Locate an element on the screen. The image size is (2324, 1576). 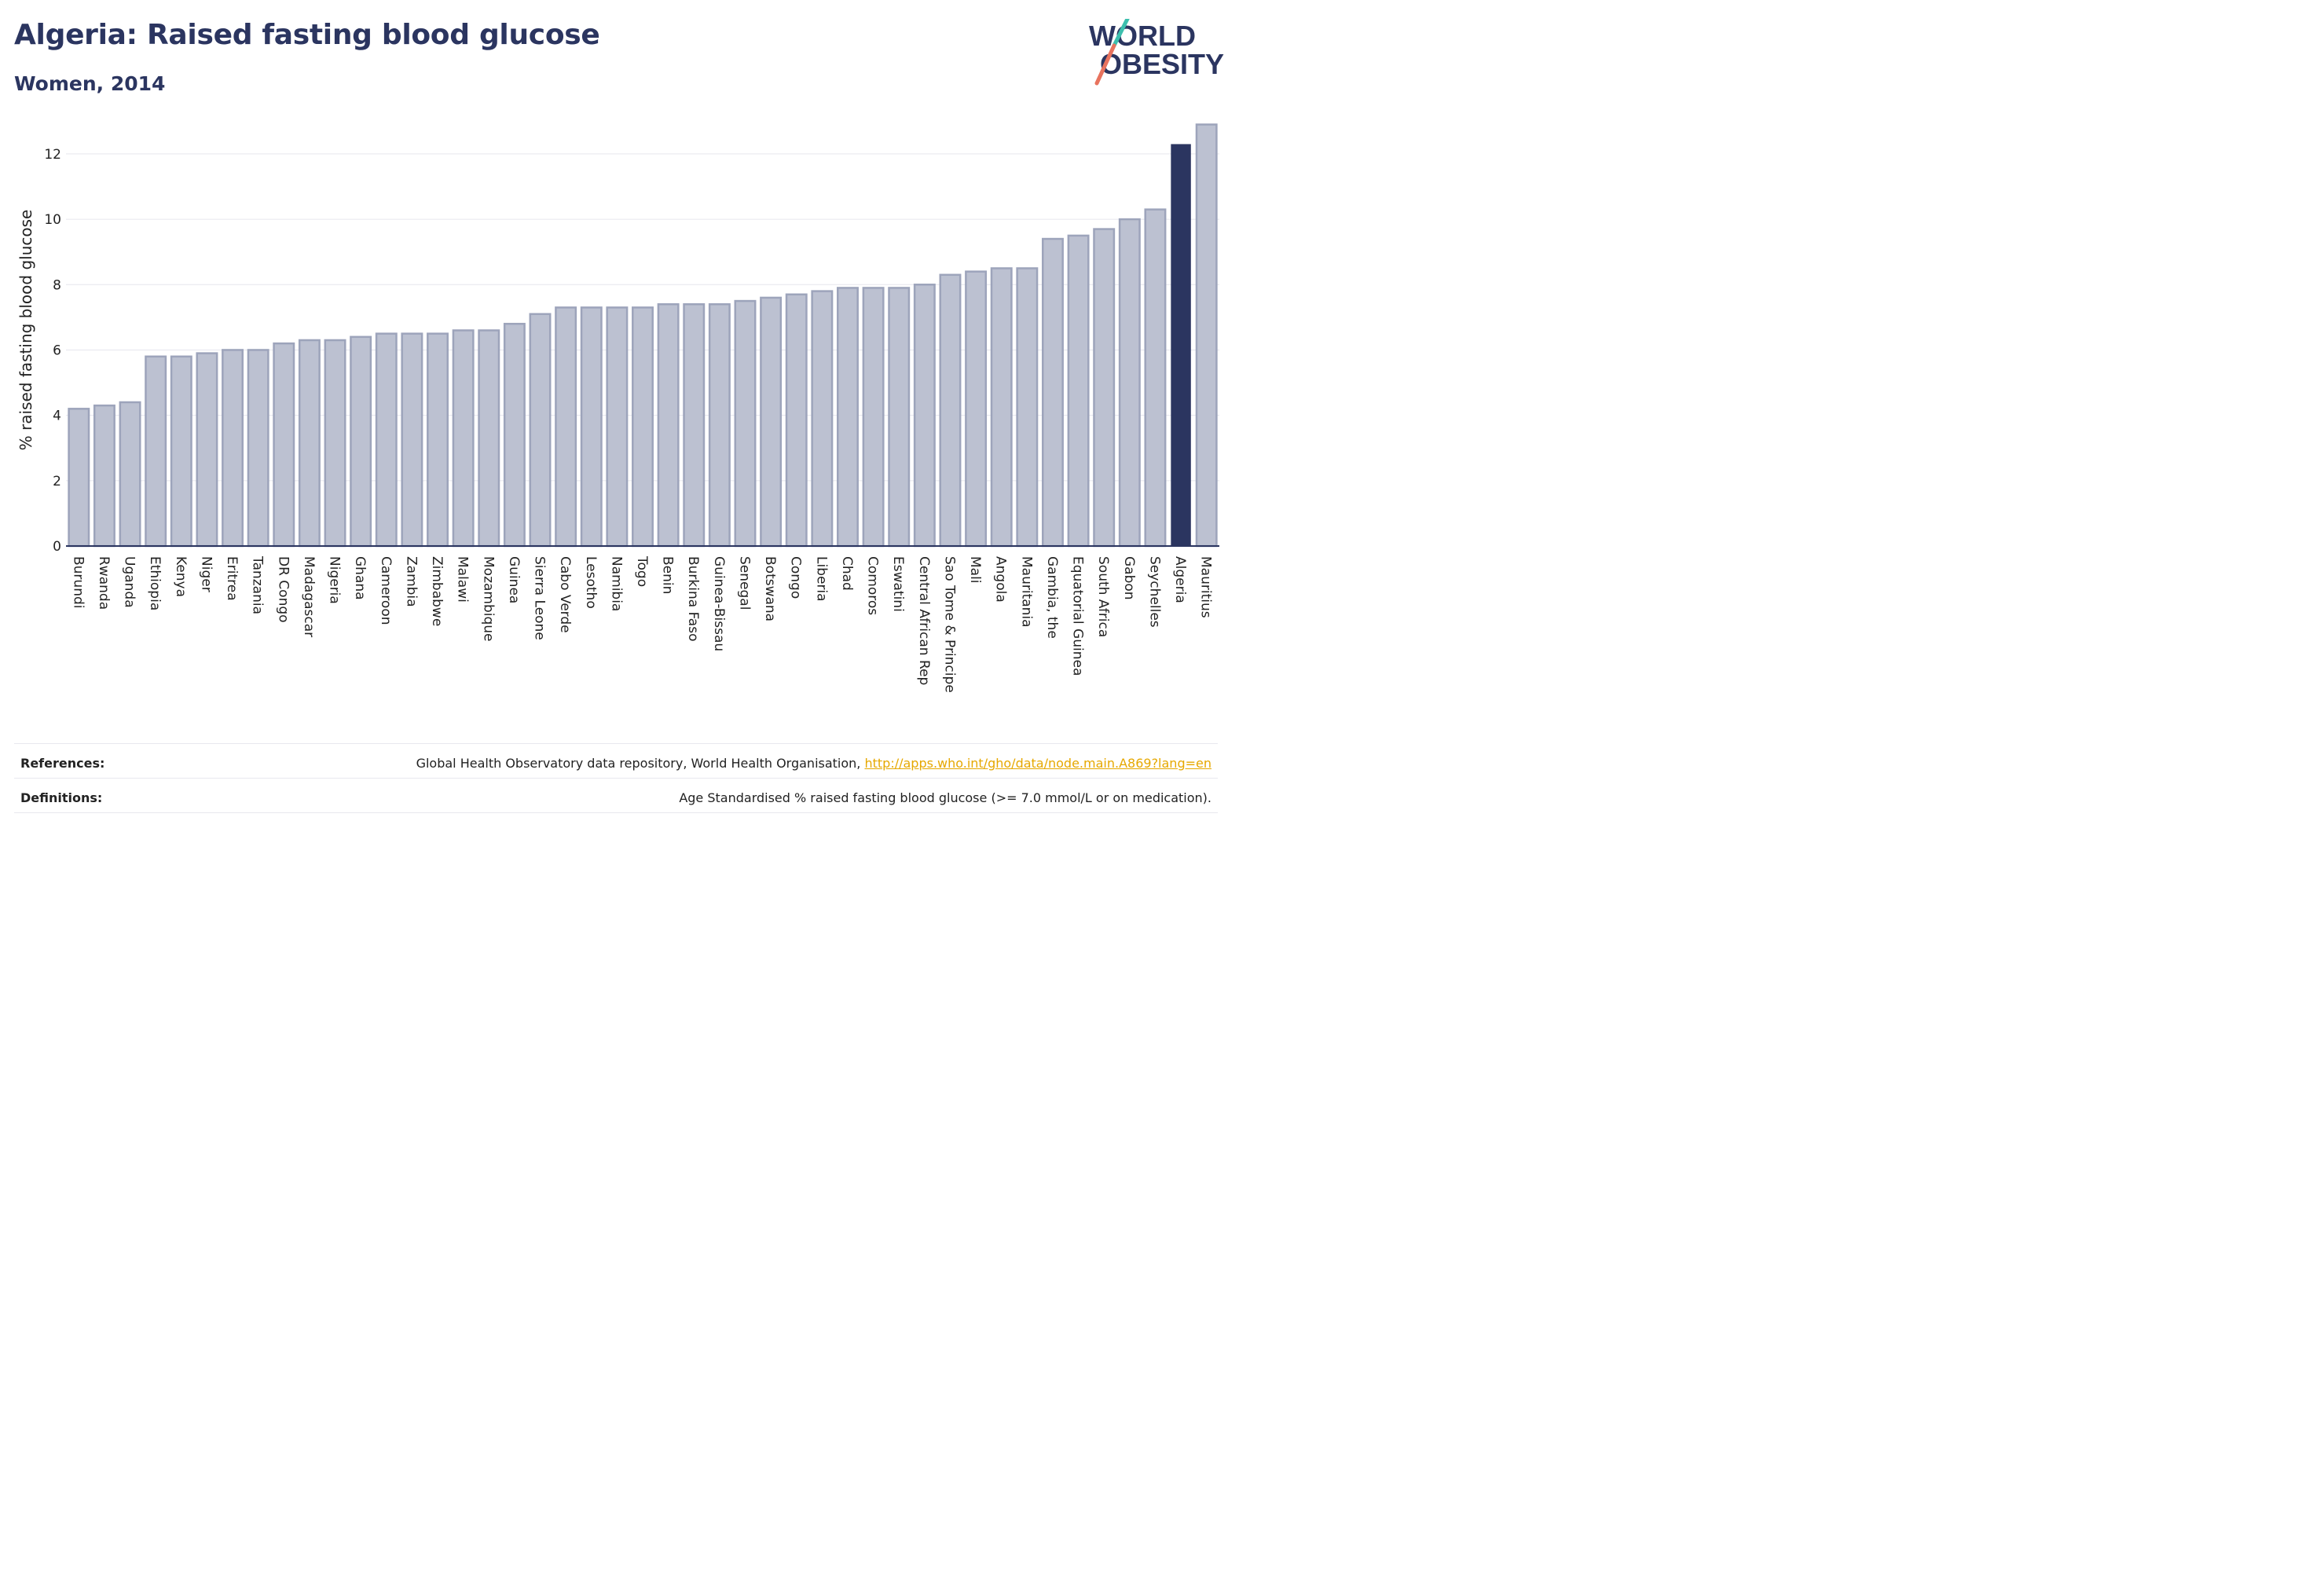
x-tick-label: Equatorial Guinea is located at coordinates (1078, 616).